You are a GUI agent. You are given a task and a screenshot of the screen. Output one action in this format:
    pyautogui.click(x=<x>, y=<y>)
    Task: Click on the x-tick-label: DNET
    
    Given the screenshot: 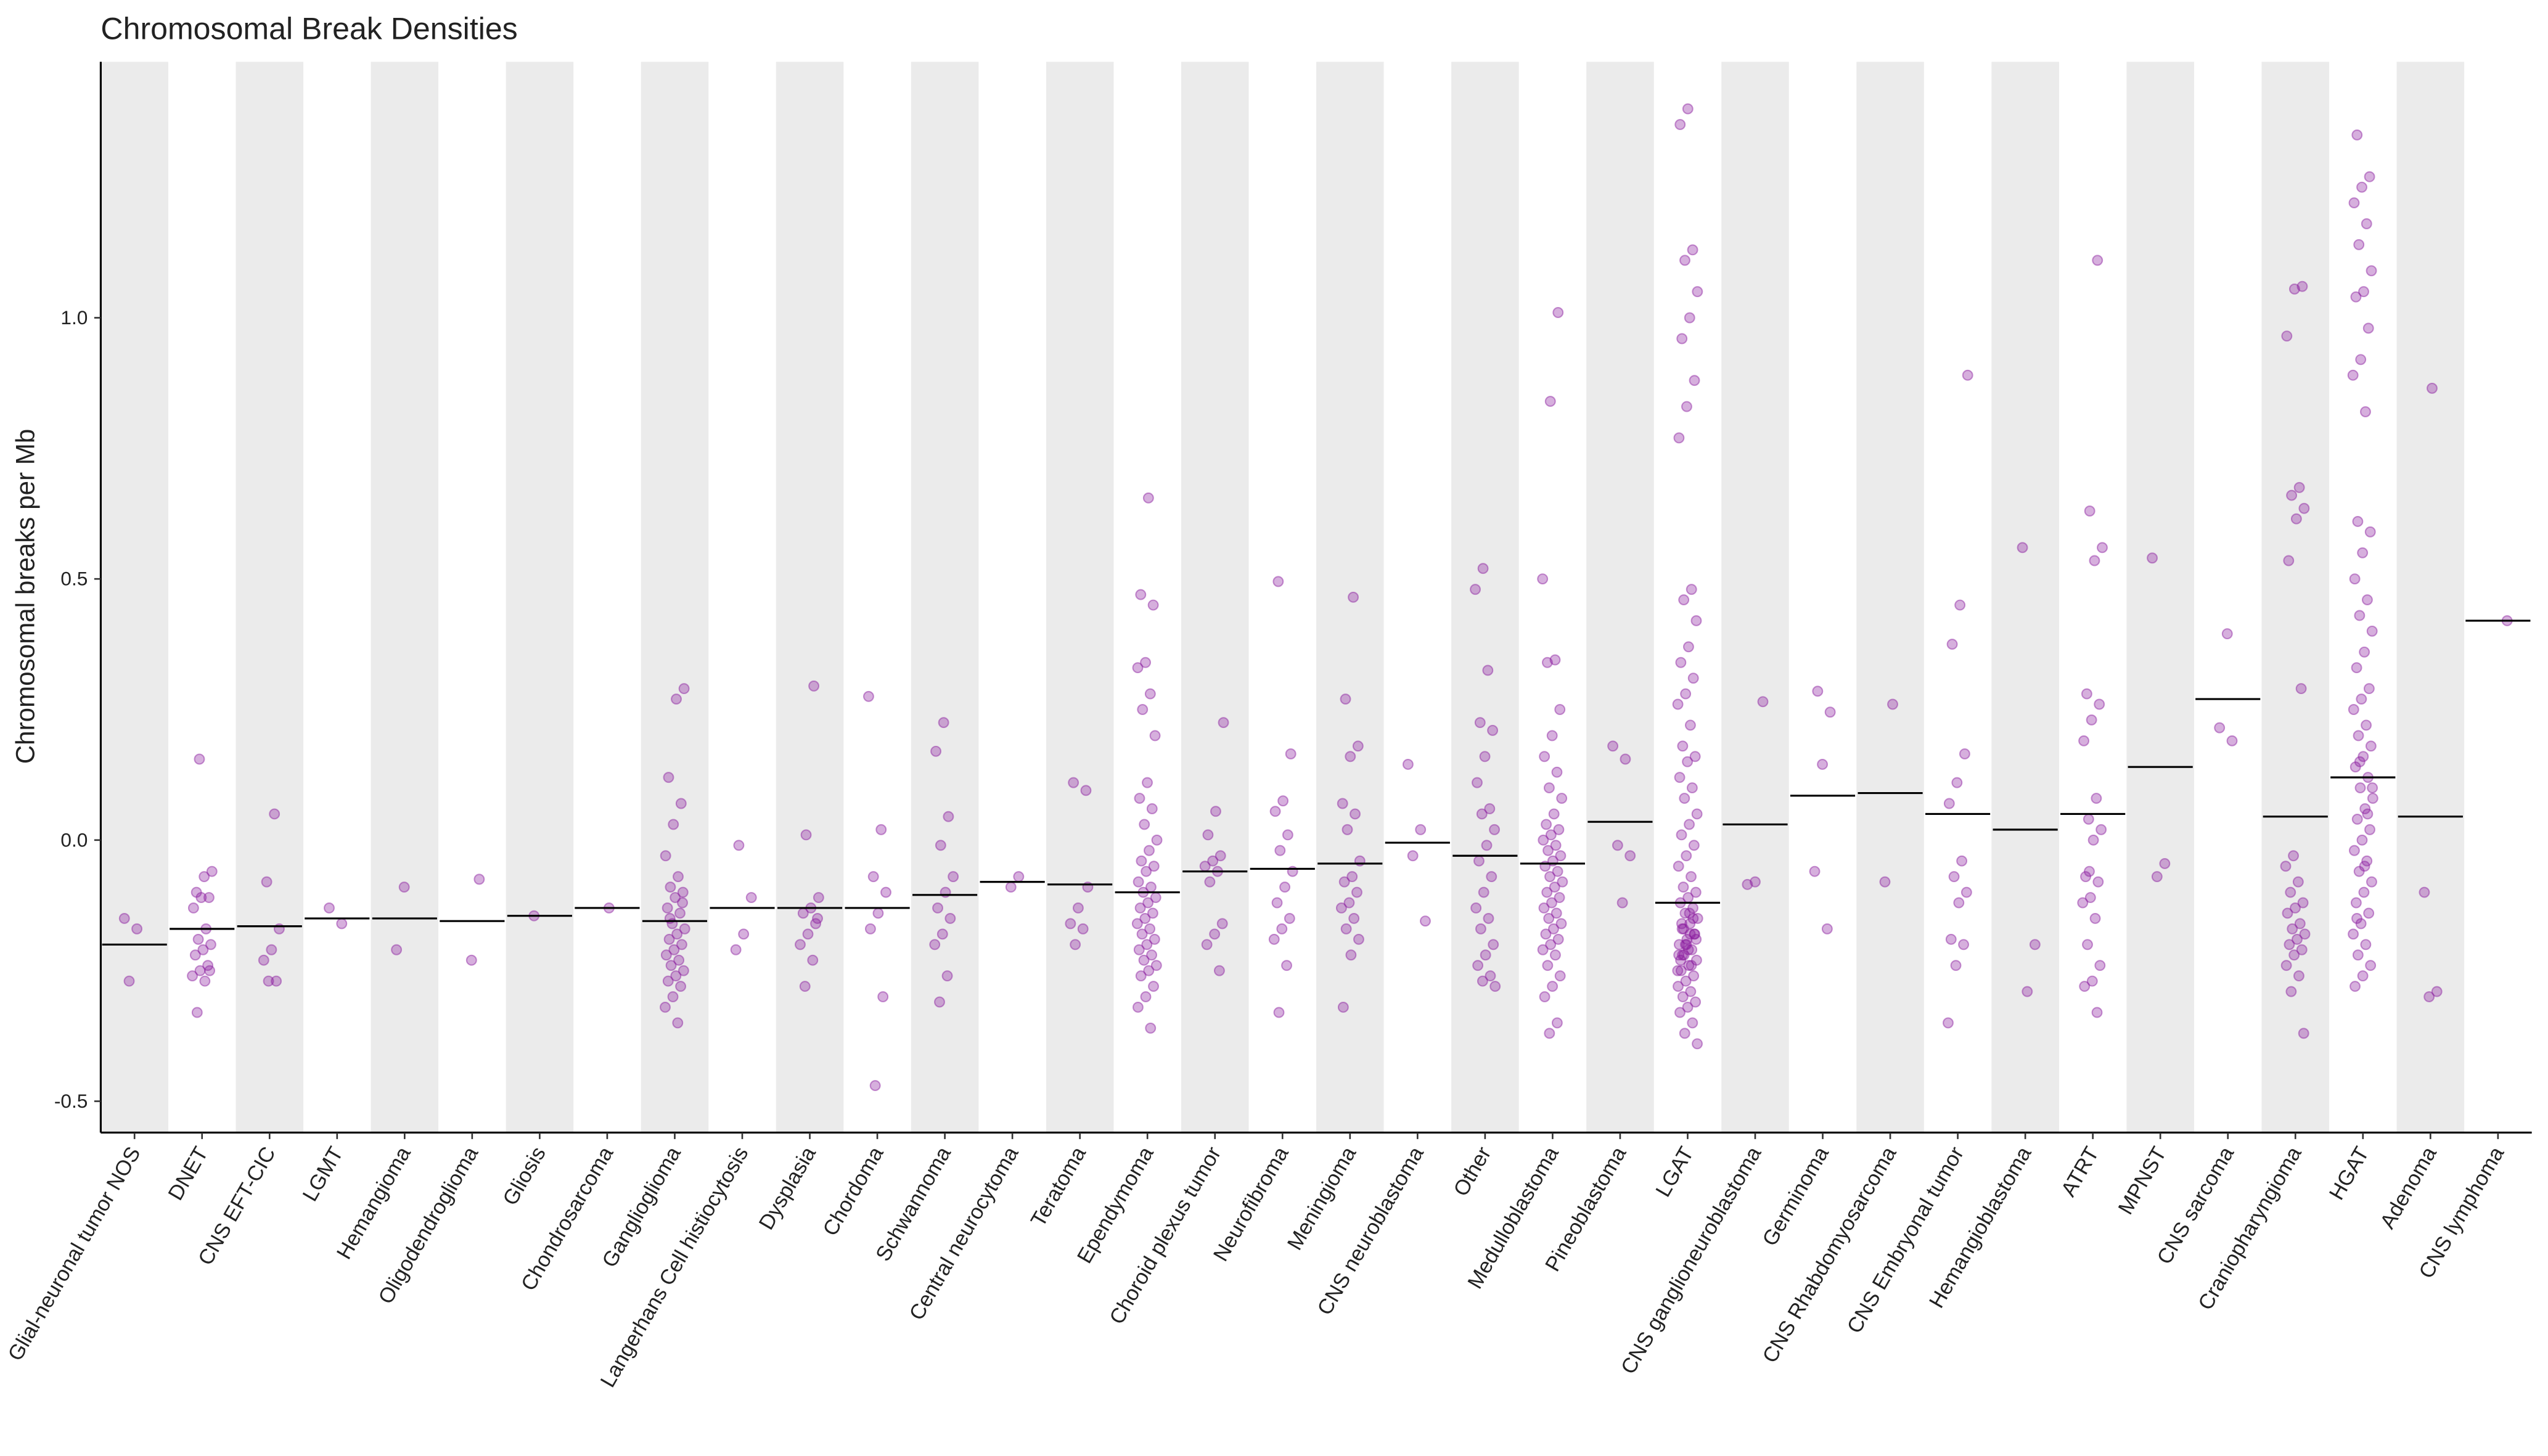 What is the action you would take?
    pyautogui.click(x=189, y=1173)
    